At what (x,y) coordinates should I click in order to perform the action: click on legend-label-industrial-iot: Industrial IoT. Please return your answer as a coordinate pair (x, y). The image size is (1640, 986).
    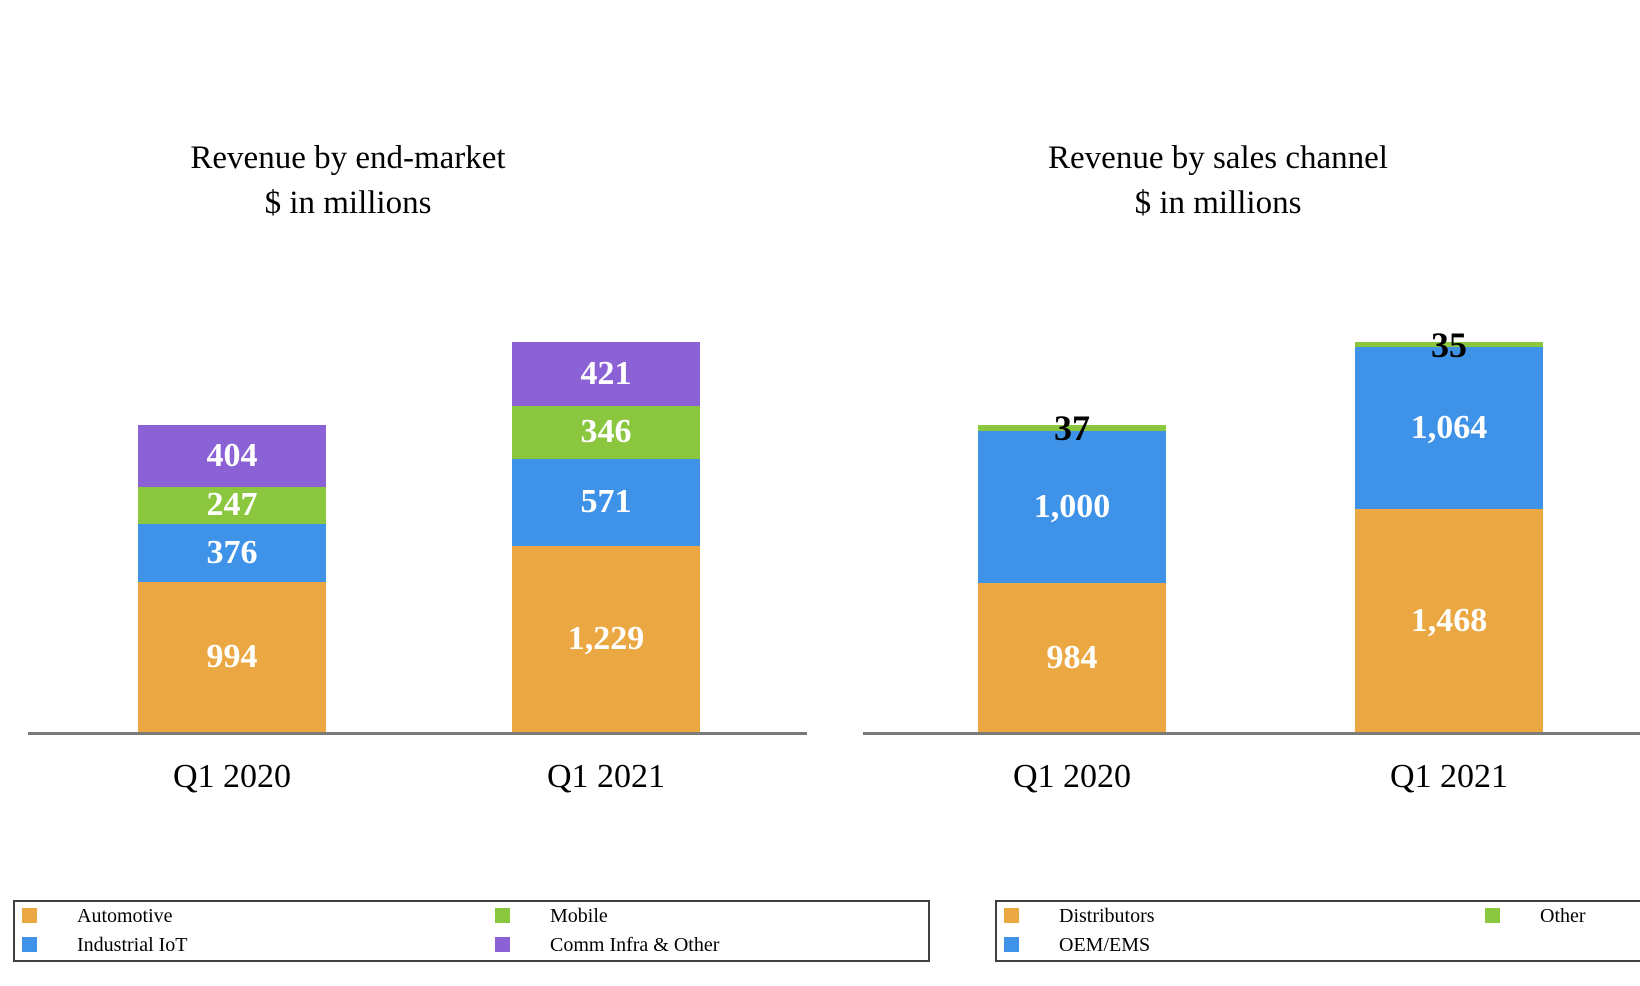
    Looking at the image, I should click on (132, 945).